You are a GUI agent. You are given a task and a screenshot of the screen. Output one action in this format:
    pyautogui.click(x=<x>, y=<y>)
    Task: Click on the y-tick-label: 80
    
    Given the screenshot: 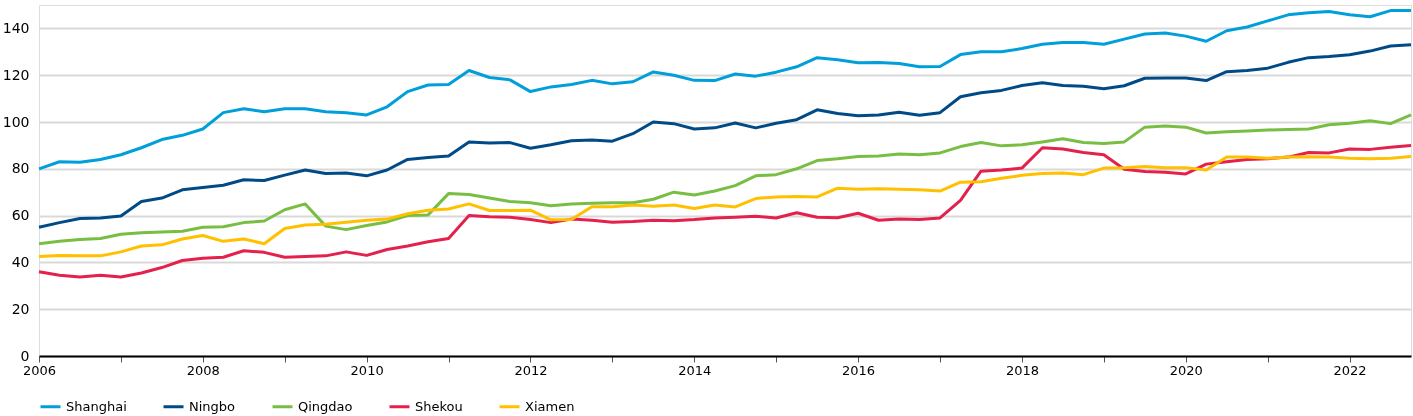 What is the action you would take?
    pyautogui.click(x=20, y=168)
    